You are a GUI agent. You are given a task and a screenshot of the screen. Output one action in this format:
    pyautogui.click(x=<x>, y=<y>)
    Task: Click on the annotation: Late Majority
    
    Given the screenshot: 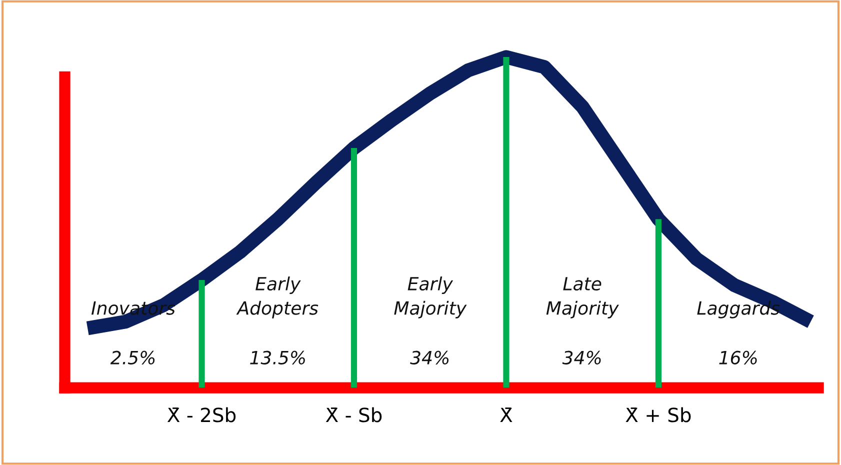 What is the action you would take?
    pyautogui.click(x=582, y=297)
    